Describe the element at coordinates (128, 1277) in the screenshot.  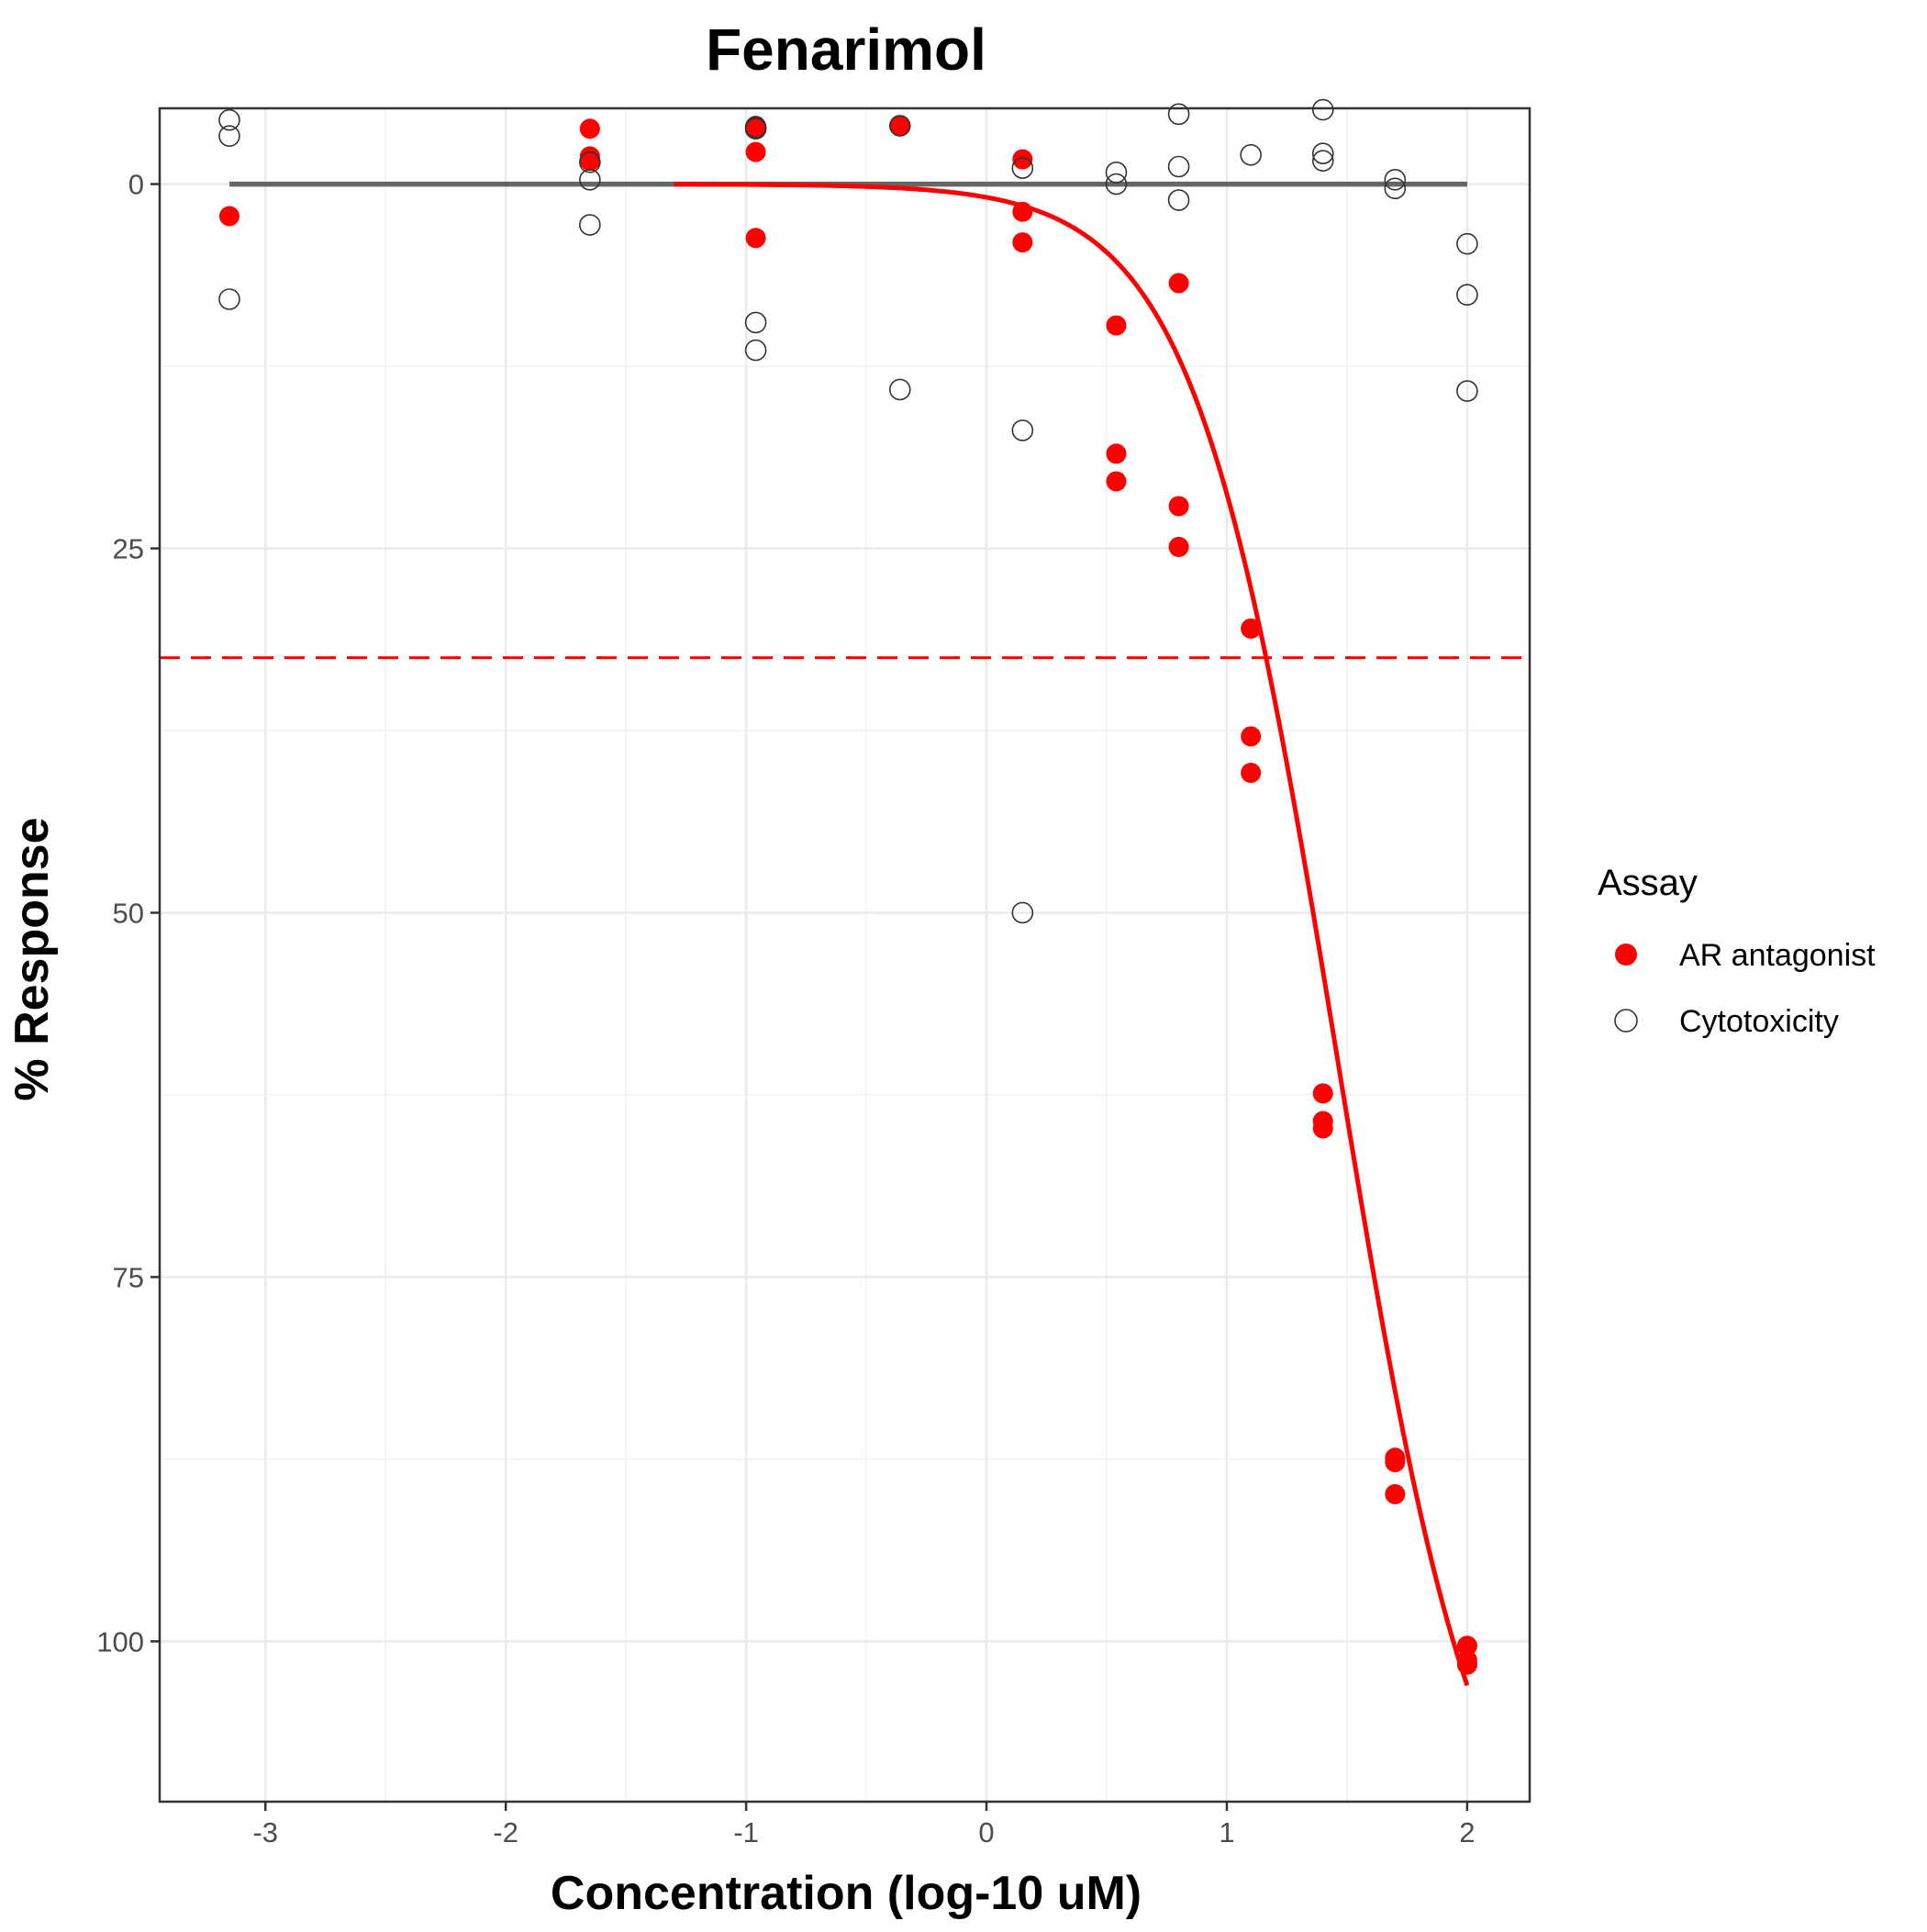
I see `y-tick-label: 75` at that location.